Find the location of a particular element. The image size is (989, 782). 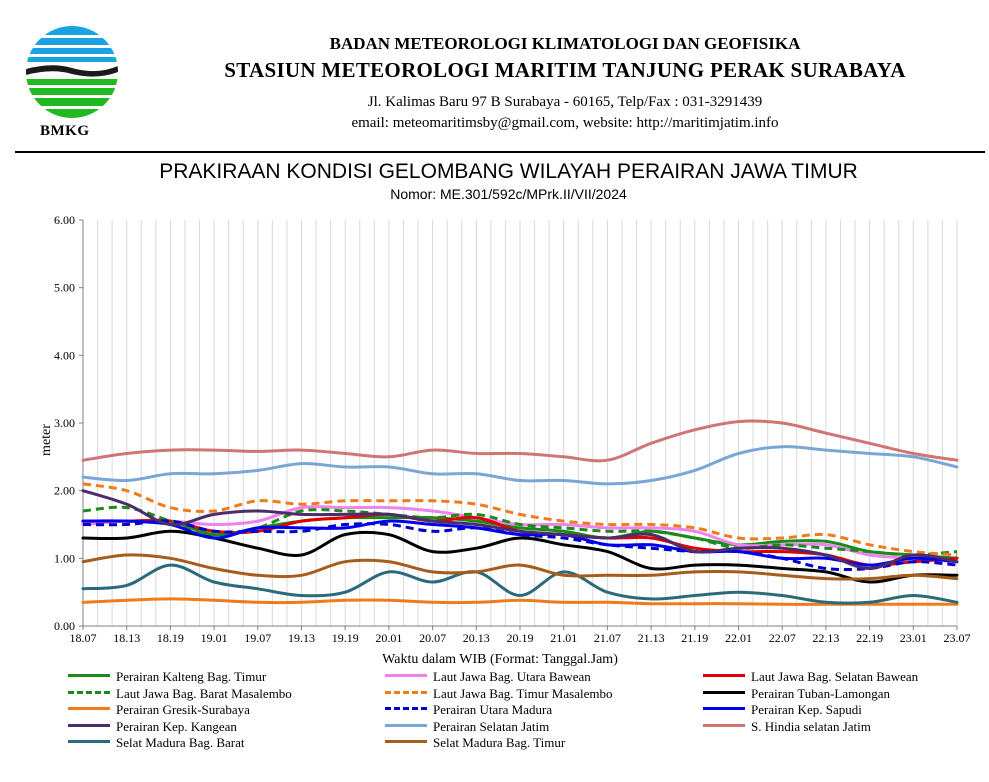

legend-label: Laut Jawa Bag. Utara Bawean is located at coordinates (512, 676).